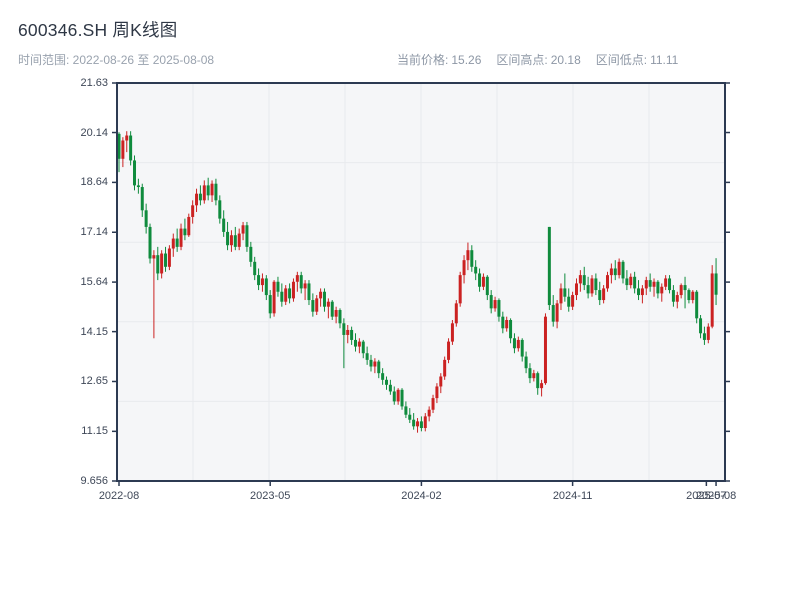 The width and height of the screenshot is (800, 600). I want to click on x-tick-label: 2025-07, so click(706, 496).